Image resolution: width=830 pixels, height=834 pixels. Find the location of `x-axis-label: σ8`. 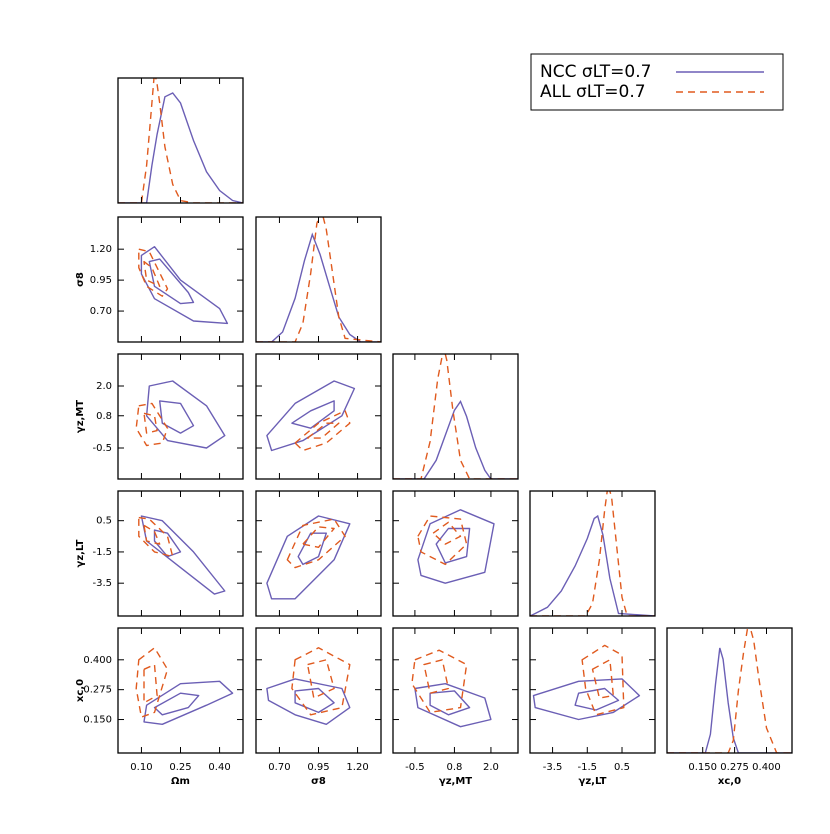

x-axis-label: σ8 is located at coordinates (318, 781).